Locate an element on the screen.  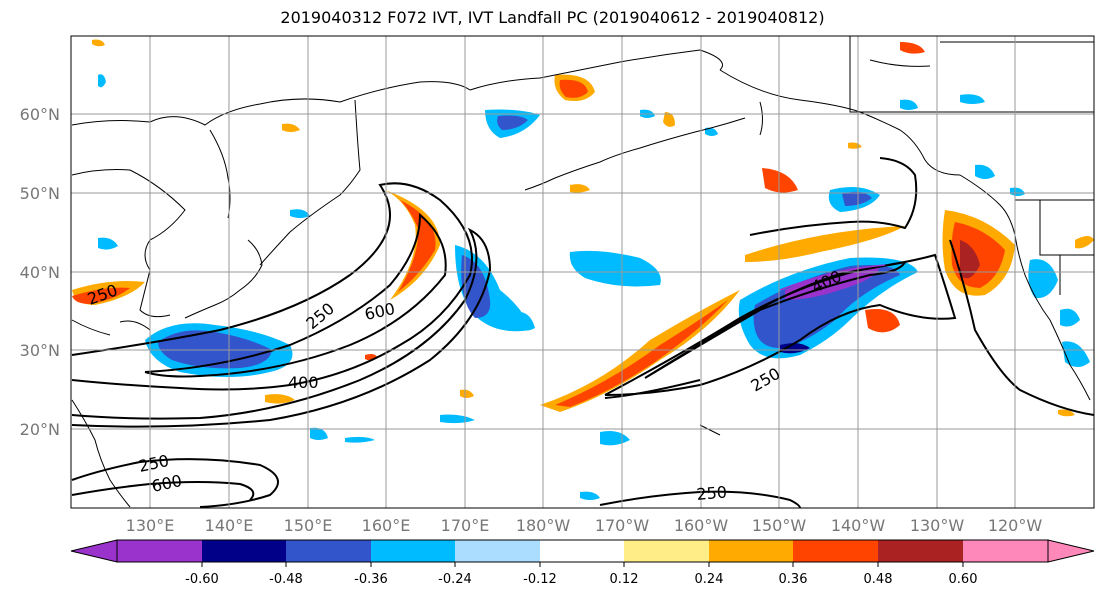
colorbar-tick-label: -0.24 is located at coordinates (455, 579).